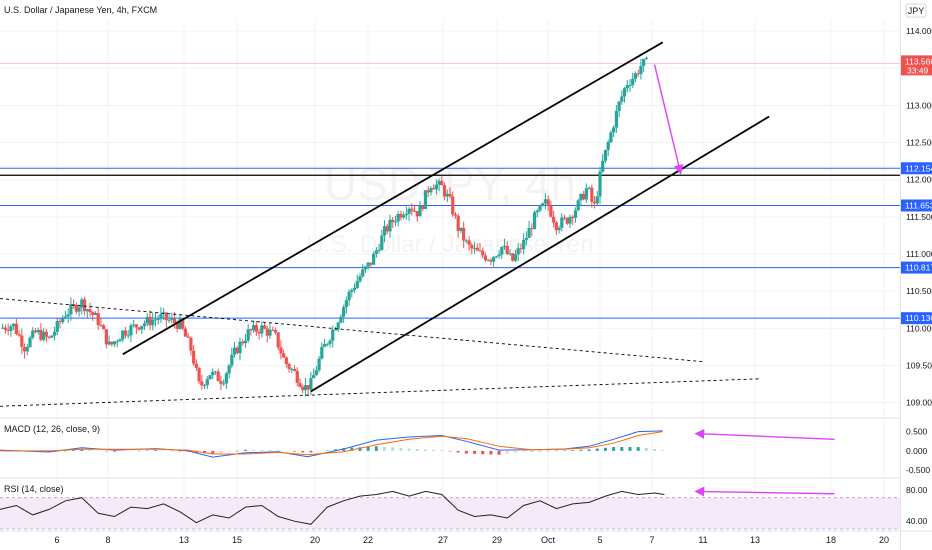 The width and height of the screenshot is (932, 550). What do you see at coordinates (52, 429) in the screenshot?
I see `macd-label: MACD (12, 26, close, 9)` at bounding box center [52, 429].